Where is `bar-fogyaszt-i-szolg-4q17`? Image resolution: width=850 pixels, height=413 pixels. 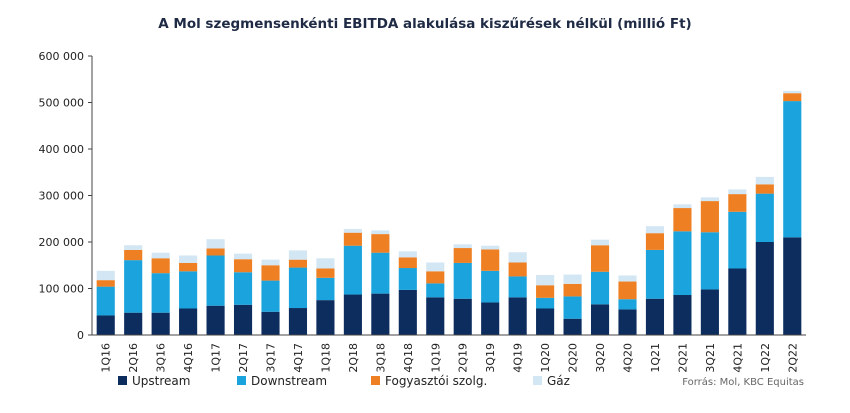
bar-fogyaszt-i-szolg-4q17 is located at coordinates (298, 263).